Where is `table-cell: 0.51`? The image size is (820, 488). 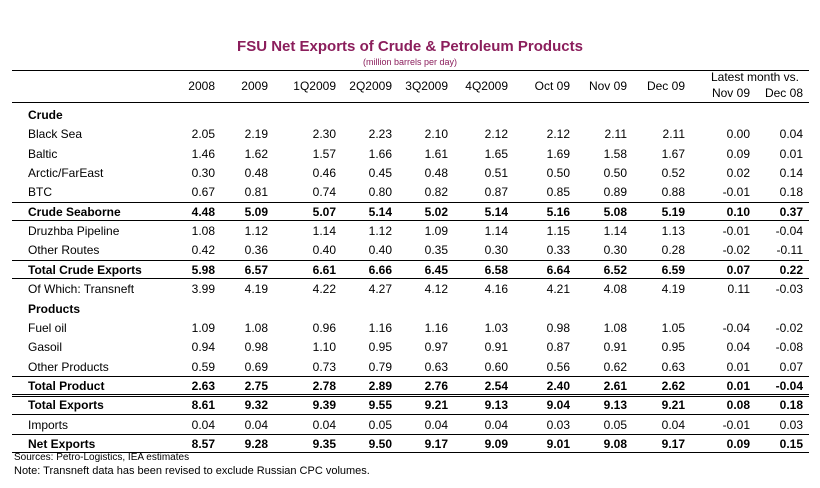
table-cell: 0.51 is located at coordinates (496, 173).